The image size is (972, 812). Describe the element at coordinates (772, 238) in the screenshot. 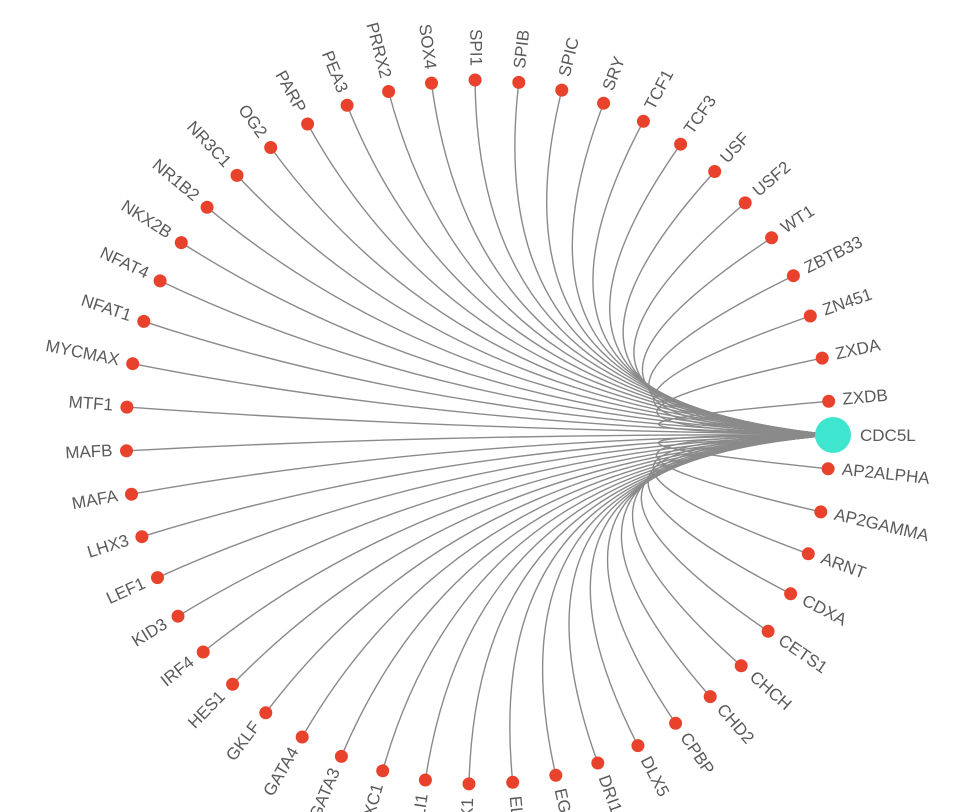

I see `node-wt1` at that location.